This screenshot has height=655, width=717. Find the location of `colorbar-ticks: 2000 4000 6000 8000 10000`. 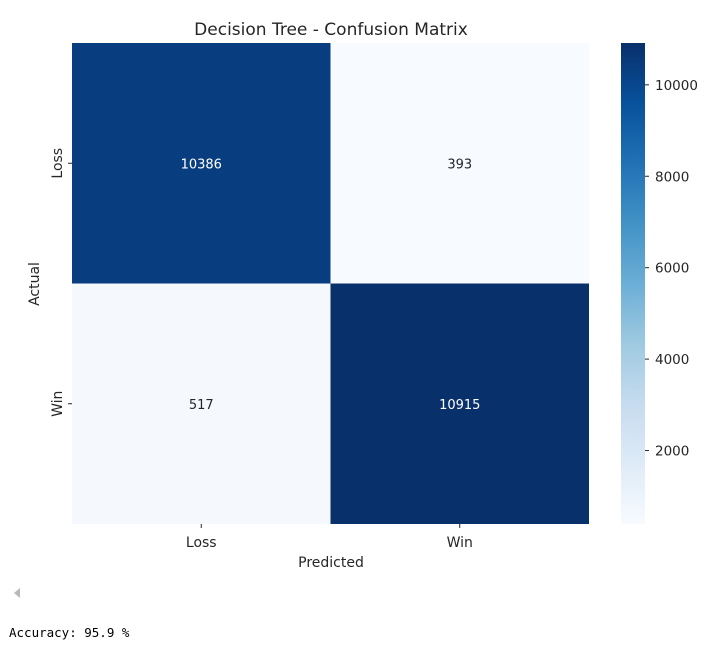

colorbar-ticks: 2000 4000 6000 8000 10000 is located at coordinates (671, 269).